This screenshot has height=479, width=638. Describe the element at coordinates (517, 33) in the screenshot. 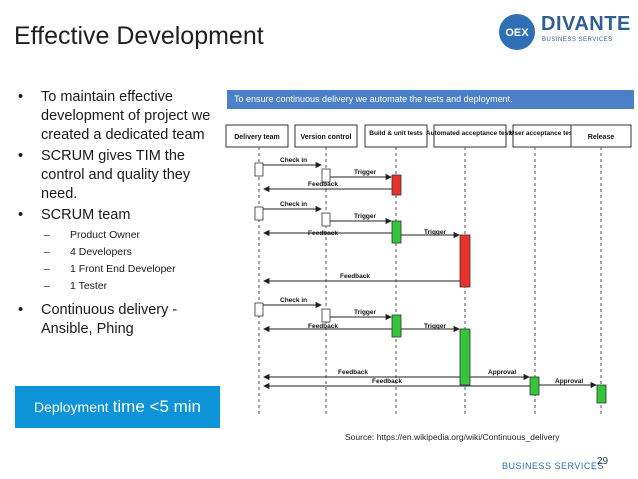

I see `logo-mark: OEX` at that location.